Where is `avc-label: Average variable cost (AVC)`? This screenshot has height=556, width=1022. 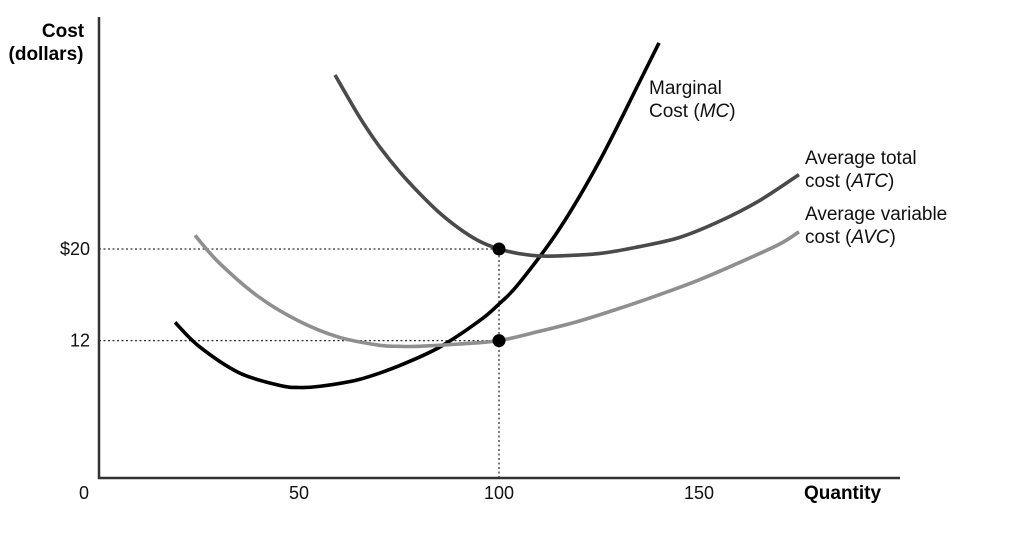 avc-label: Average variable cost (AVC) is located at coordinates (876, 226).